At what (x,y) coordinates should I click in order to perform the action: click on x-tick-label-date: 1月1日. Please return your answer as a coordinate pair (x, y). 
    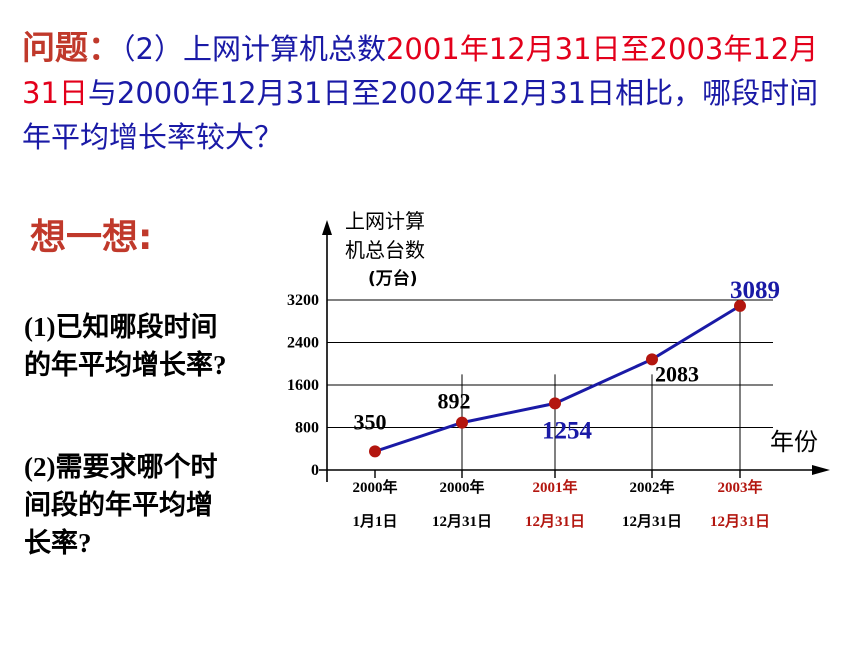
    Looking at the image, I should click on (374, 521).